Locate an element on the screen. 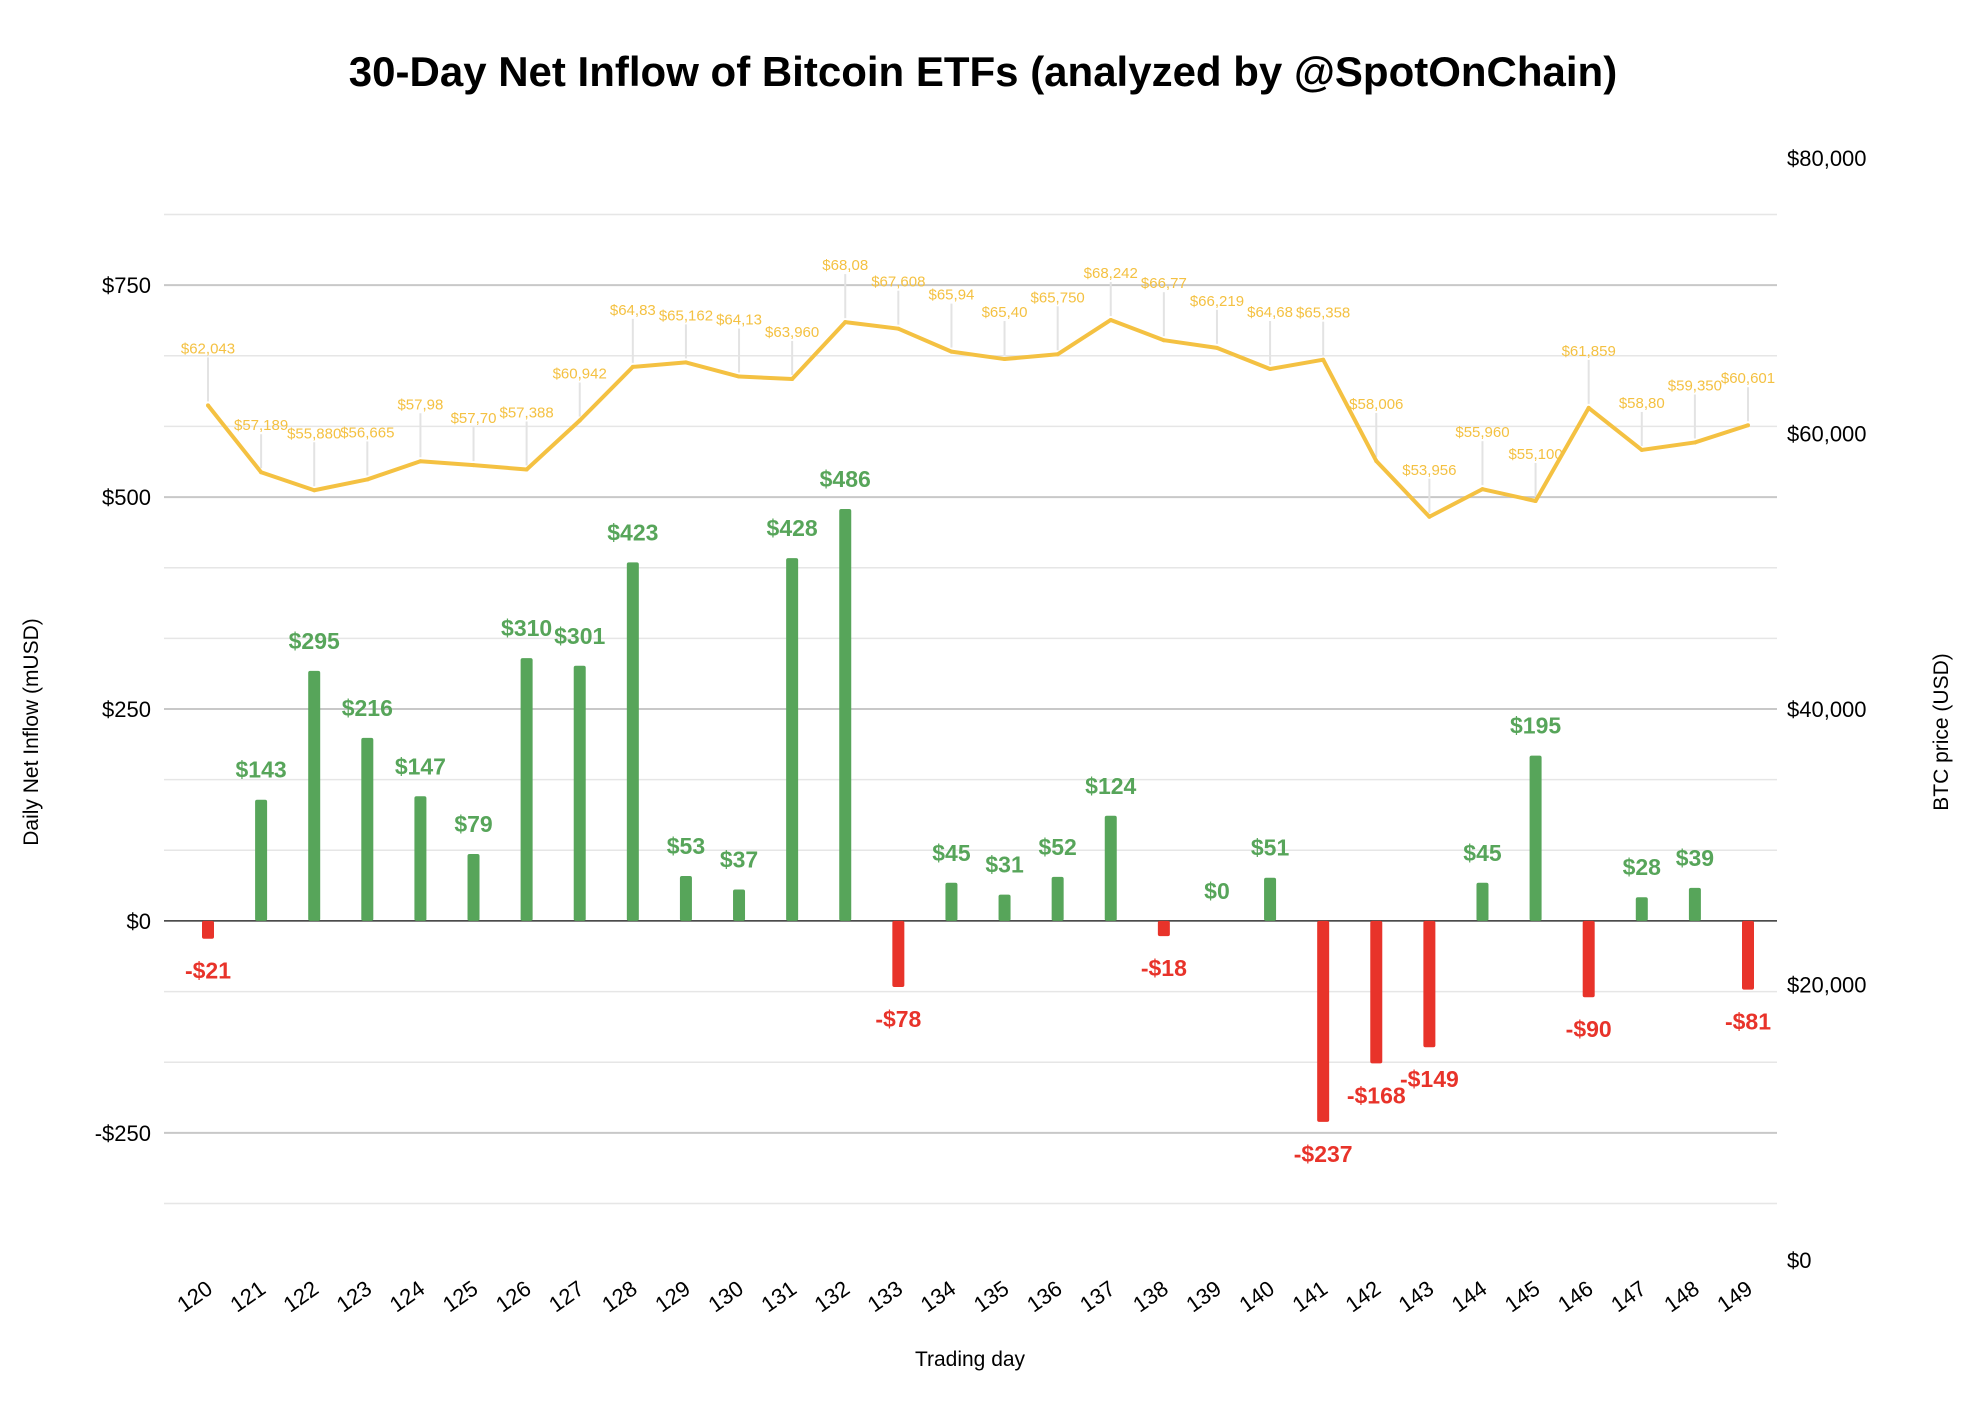  x-tick-label: 133 is located at coordinates (885, 1297).